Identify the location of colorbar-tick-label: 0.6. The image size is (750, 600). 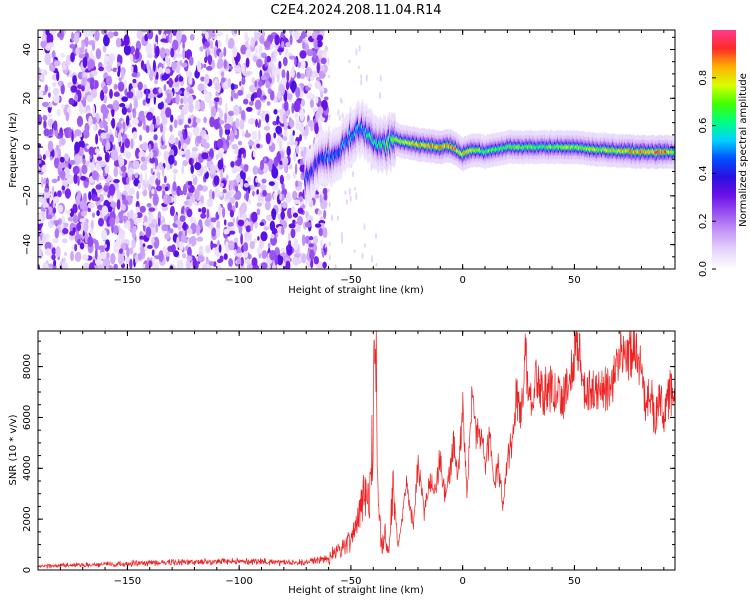
(703, 126).